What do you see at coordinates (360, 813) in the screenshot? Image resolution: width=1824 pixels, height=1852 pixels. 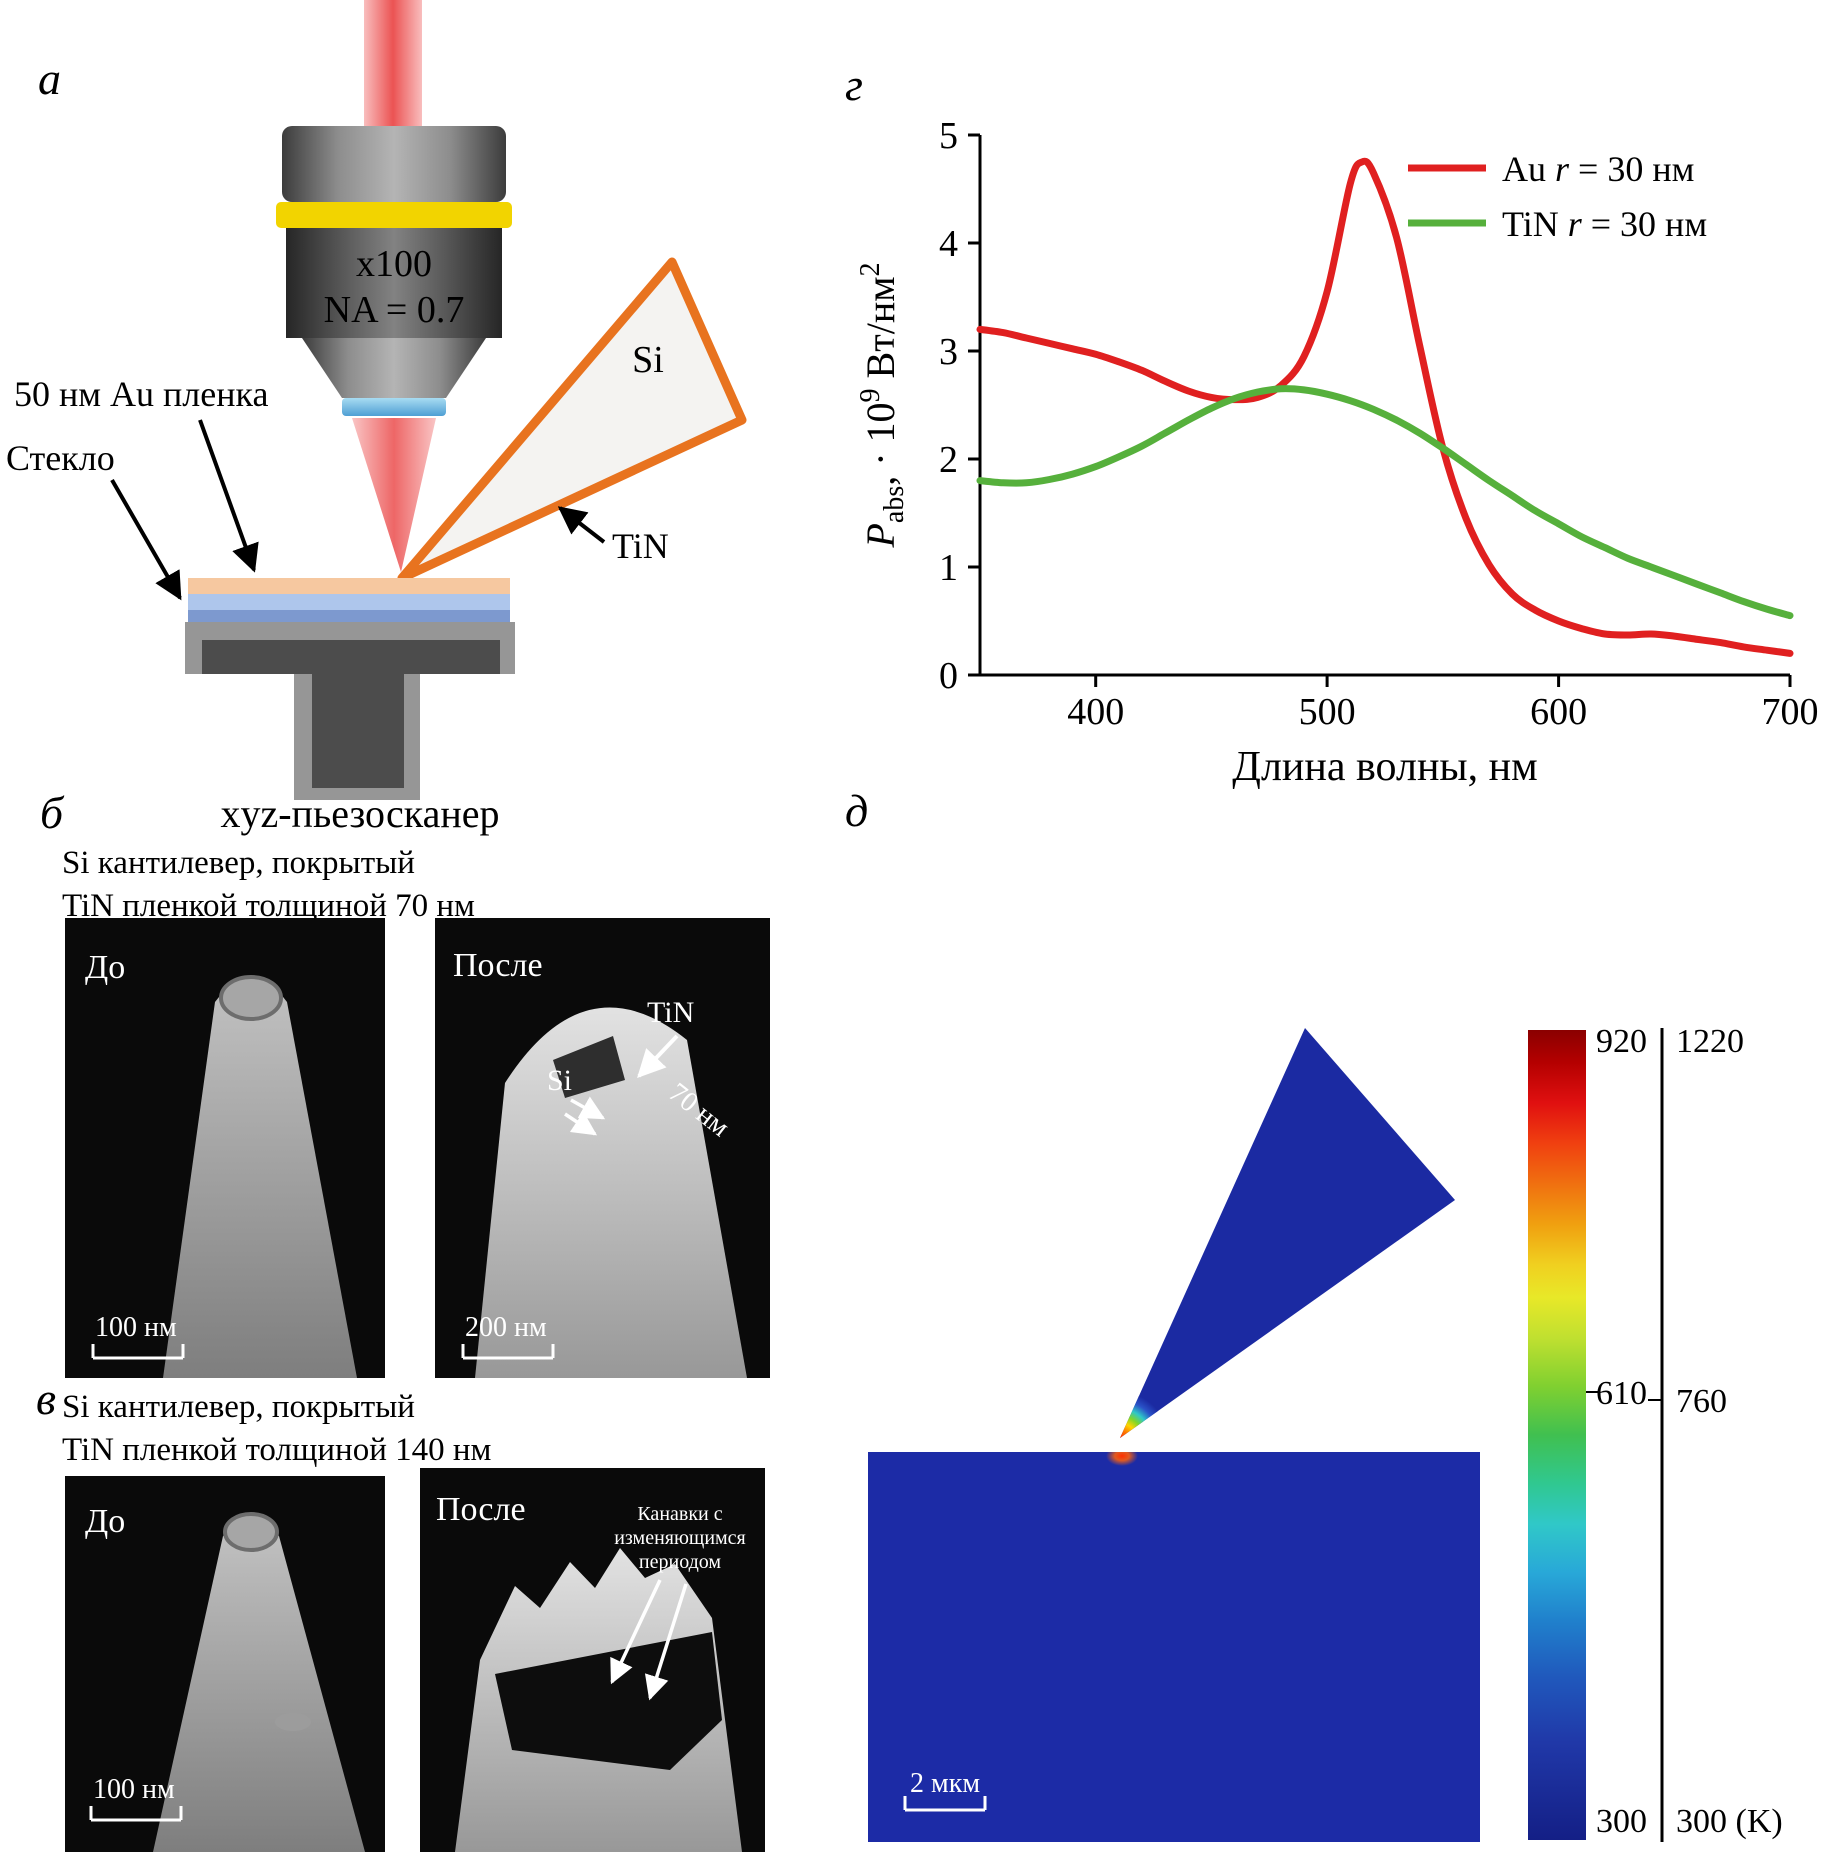 I see `scanner-caption: xyz-пьезосканер` at bounding box center [360, 813].